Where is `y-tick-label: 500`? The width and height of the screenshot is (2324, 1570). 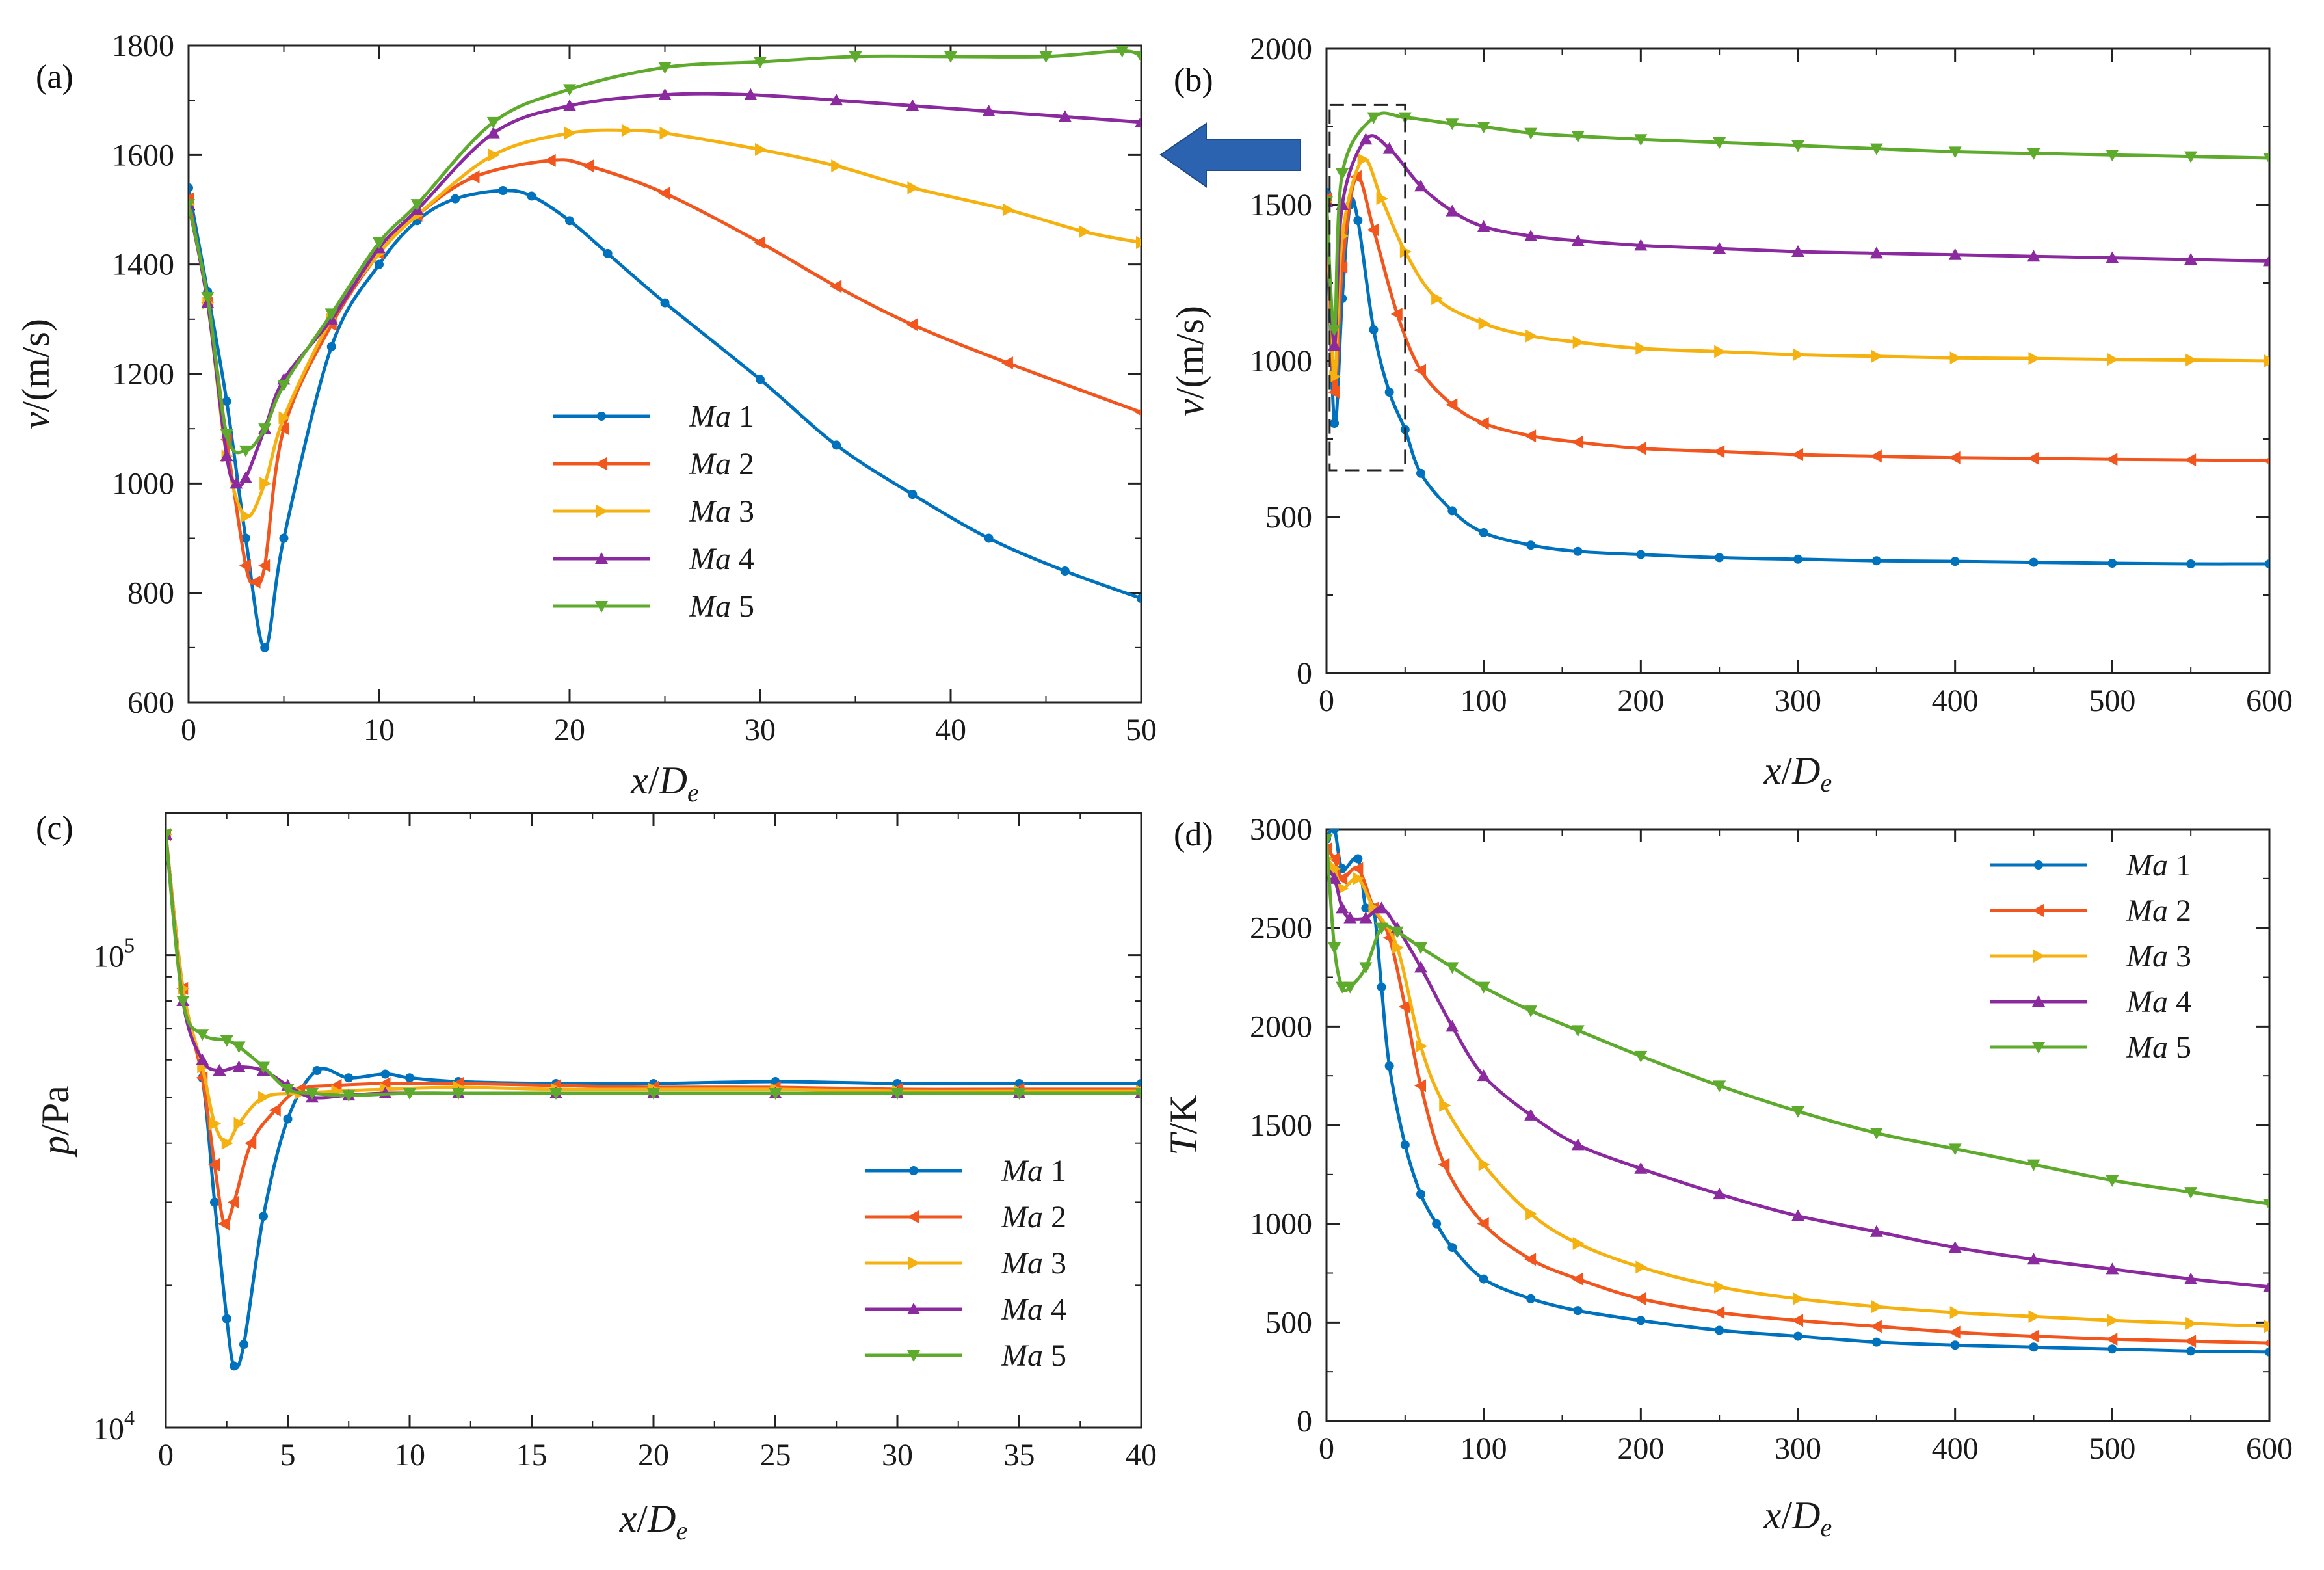 y-tick-label: 500 is located at coordinates (1288, 517).